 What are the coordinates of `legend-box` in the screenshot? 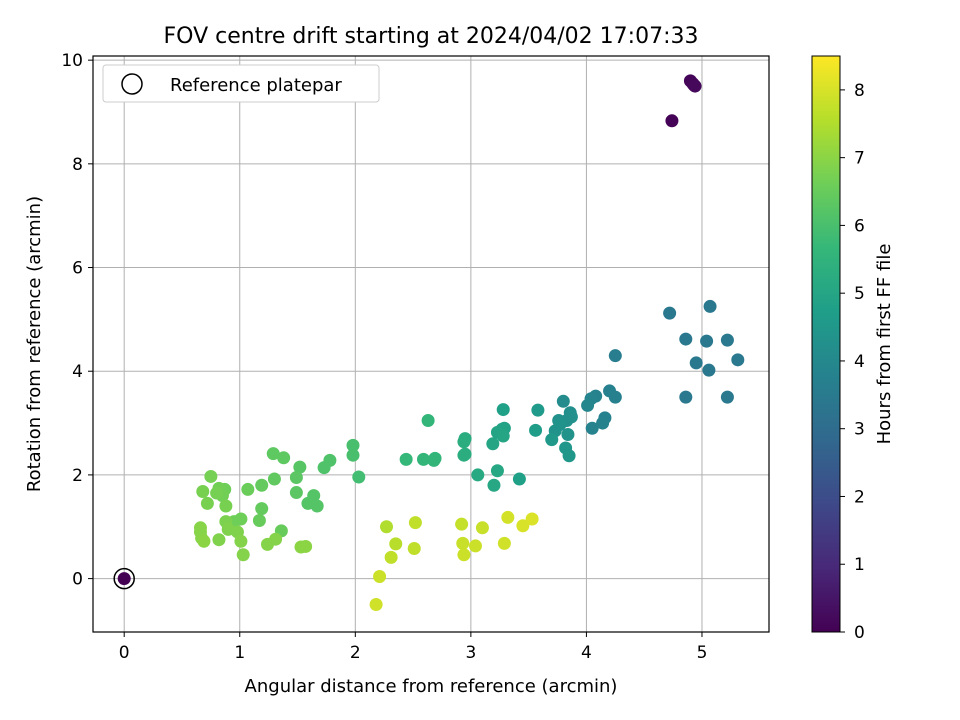 It's located at (241, 83).